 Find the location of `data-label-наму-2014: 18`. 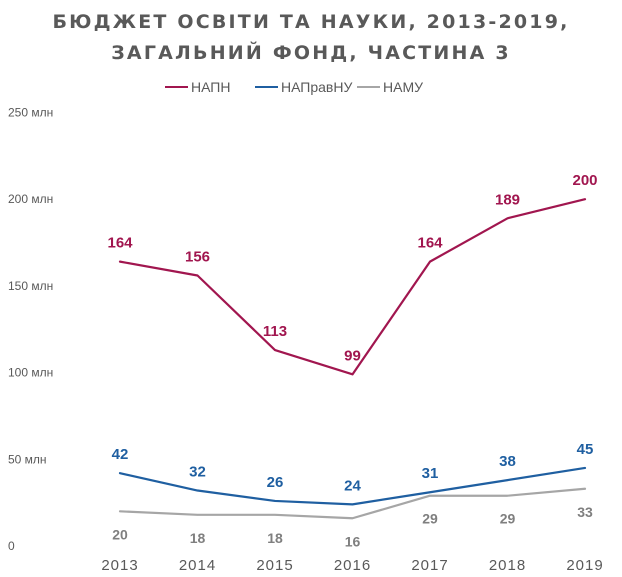

data-label-наму-2014: 18 is located at coordinates (198, 538).